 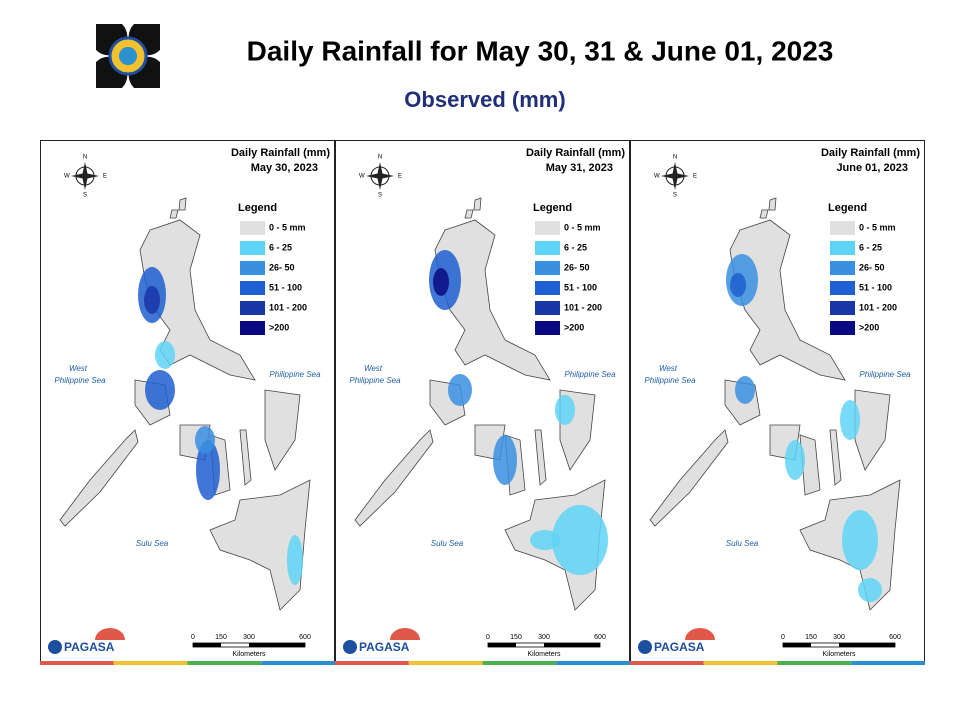 What do you see at coordinates (85, 158) in the screenshot?
I see `compass-n: N` at bounding box center [85, 158].